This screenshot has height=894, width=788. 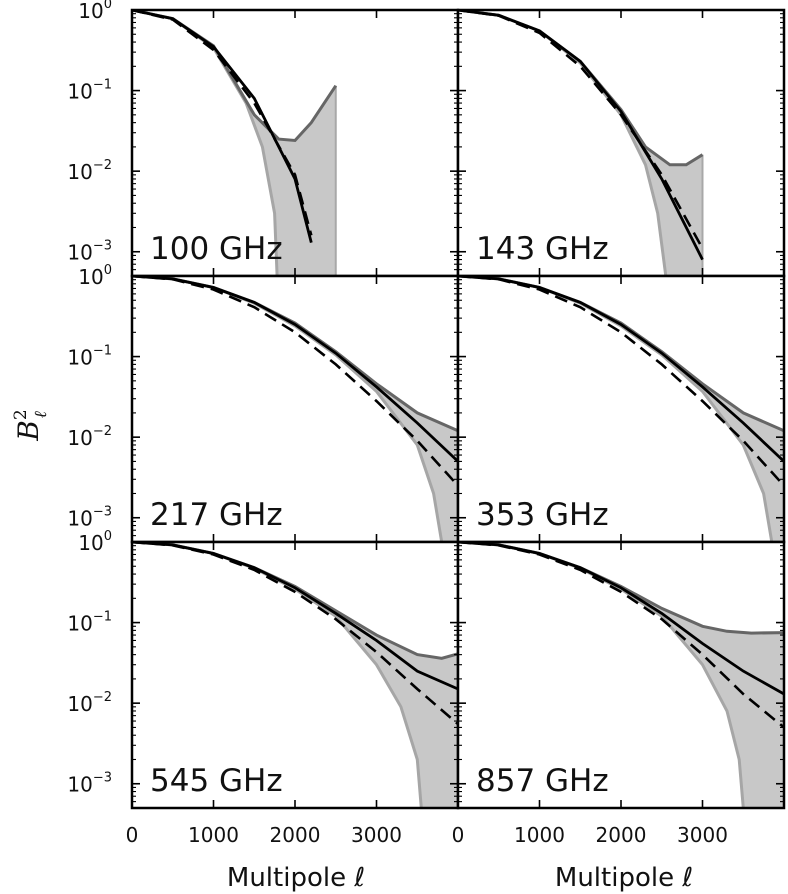 I want to click on y-axis-label: B2ℓ, so click(x=31, y=425).